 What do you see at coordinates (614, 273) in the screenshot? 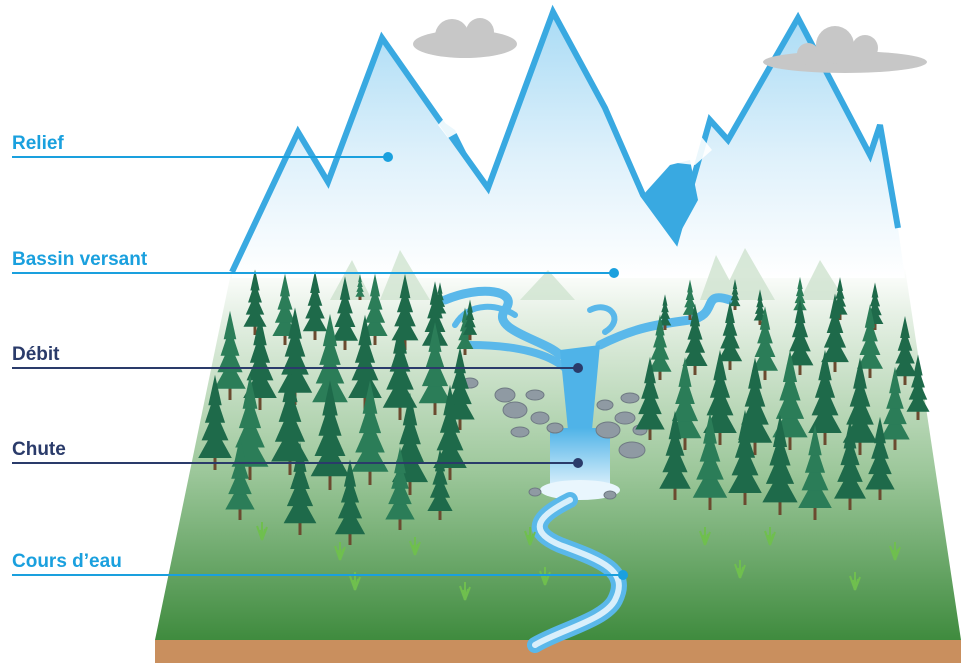
I see `marker-bassin` at bounding box center [614, 273].